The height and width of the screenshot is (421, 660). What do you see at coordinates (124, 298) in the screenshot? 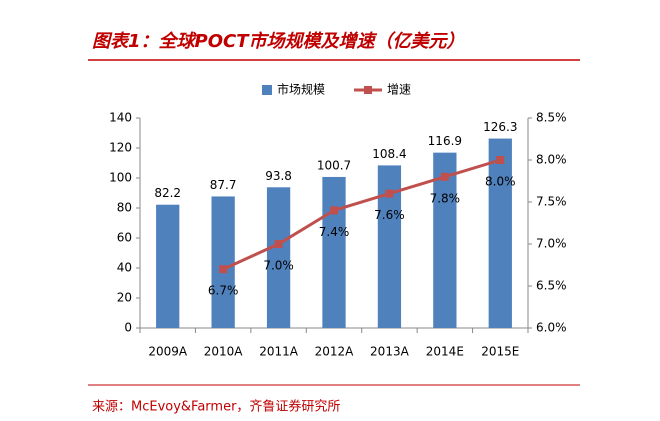
I see `y-tick-label: 20` at bounding box center [124, 298].